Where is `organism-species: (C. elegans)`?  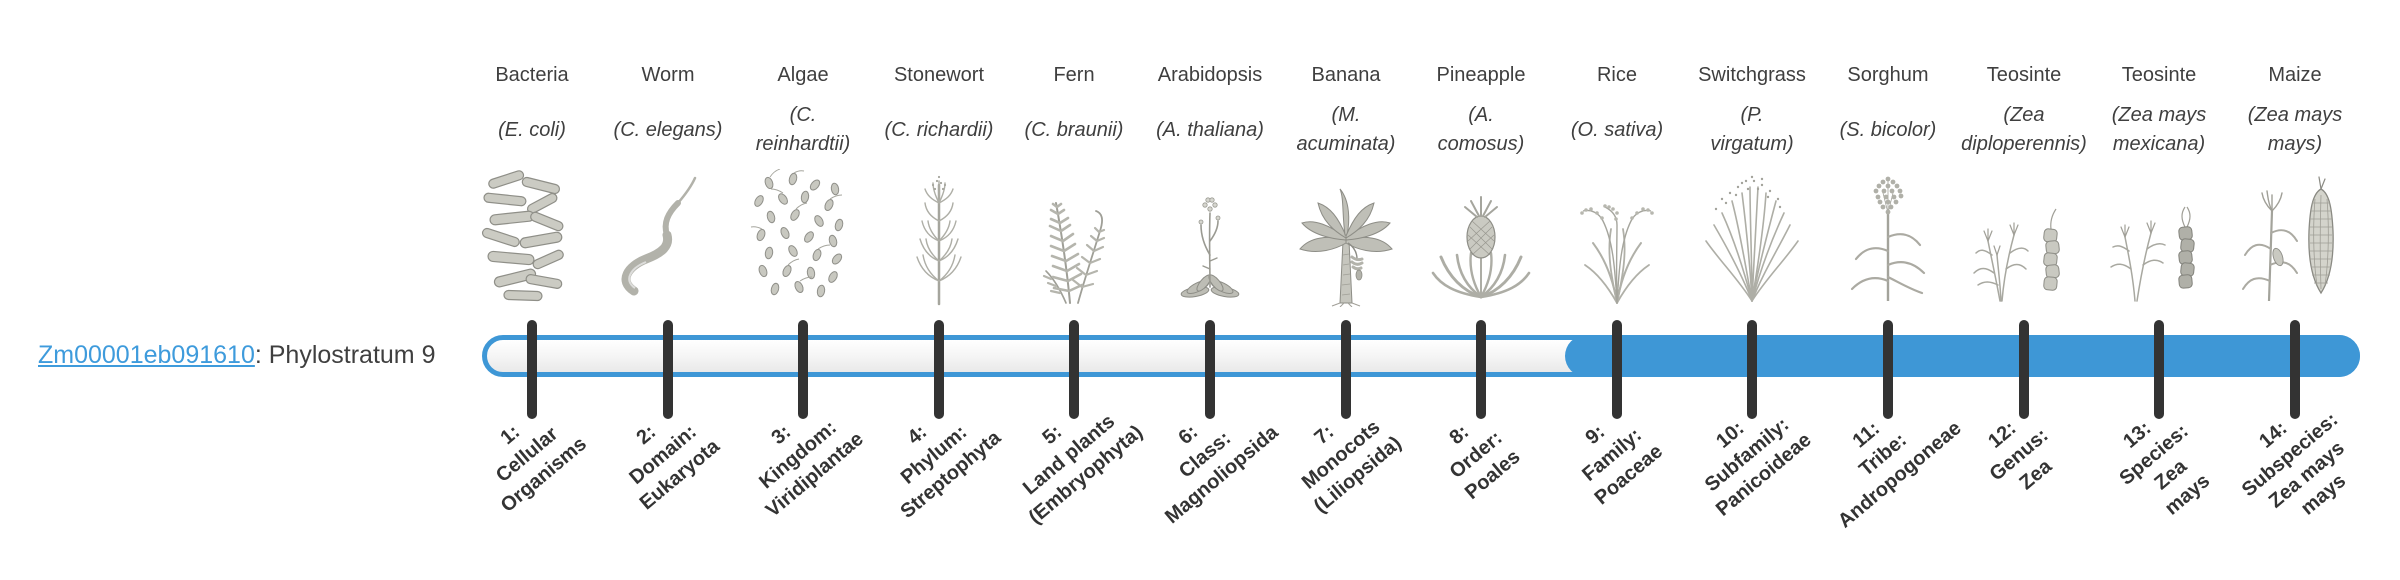
organism-species: (C. elegans) is located at coordinates (668, 129).